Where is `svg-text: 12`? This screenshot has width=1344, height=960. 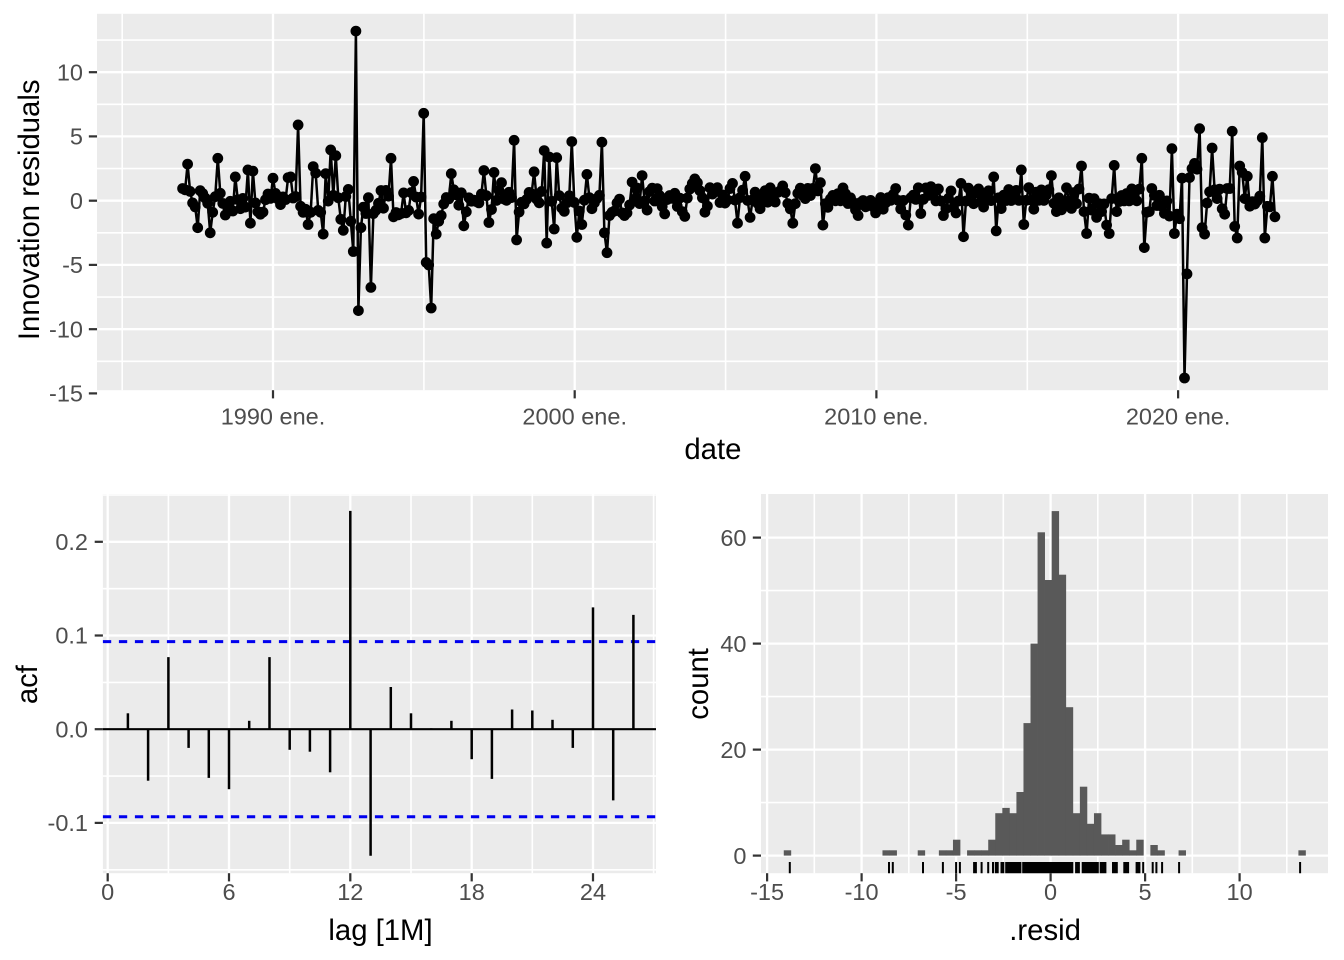 svg-text: 12 is located at coordinates (350, 892).